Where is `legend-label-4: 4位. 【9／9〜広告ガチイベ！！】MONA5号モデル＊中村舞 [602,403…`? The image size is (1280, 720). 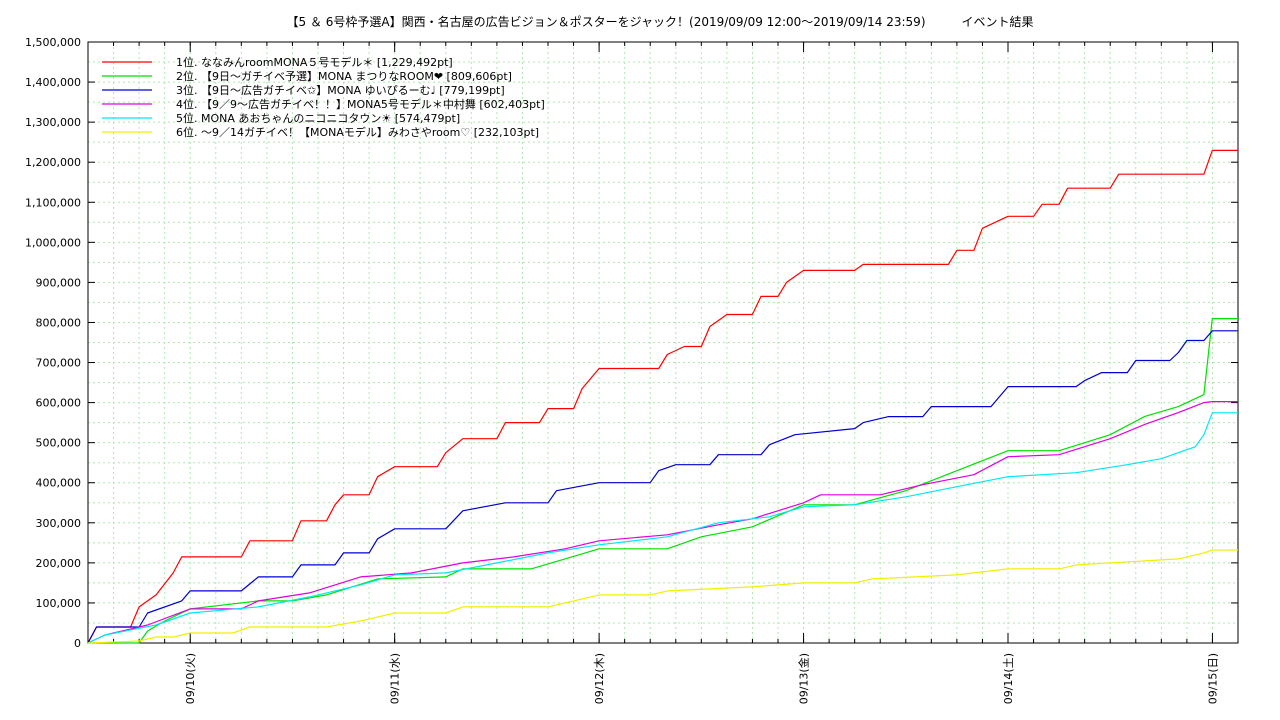 legend-label-4: 4位. 【9／9〜広告ガチイベ！！】MONA5号モデル＊中村舞 [602,403… is located at coordinates (360, 104).